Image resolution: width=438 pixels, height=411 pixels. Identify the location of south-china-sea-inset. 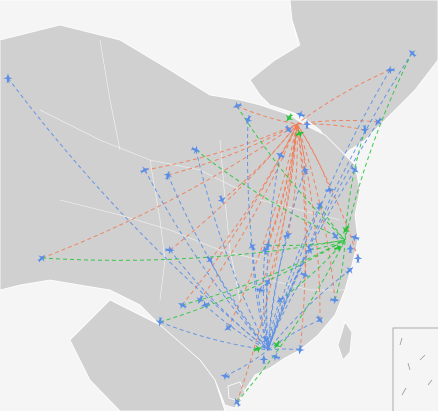
(415, 369).